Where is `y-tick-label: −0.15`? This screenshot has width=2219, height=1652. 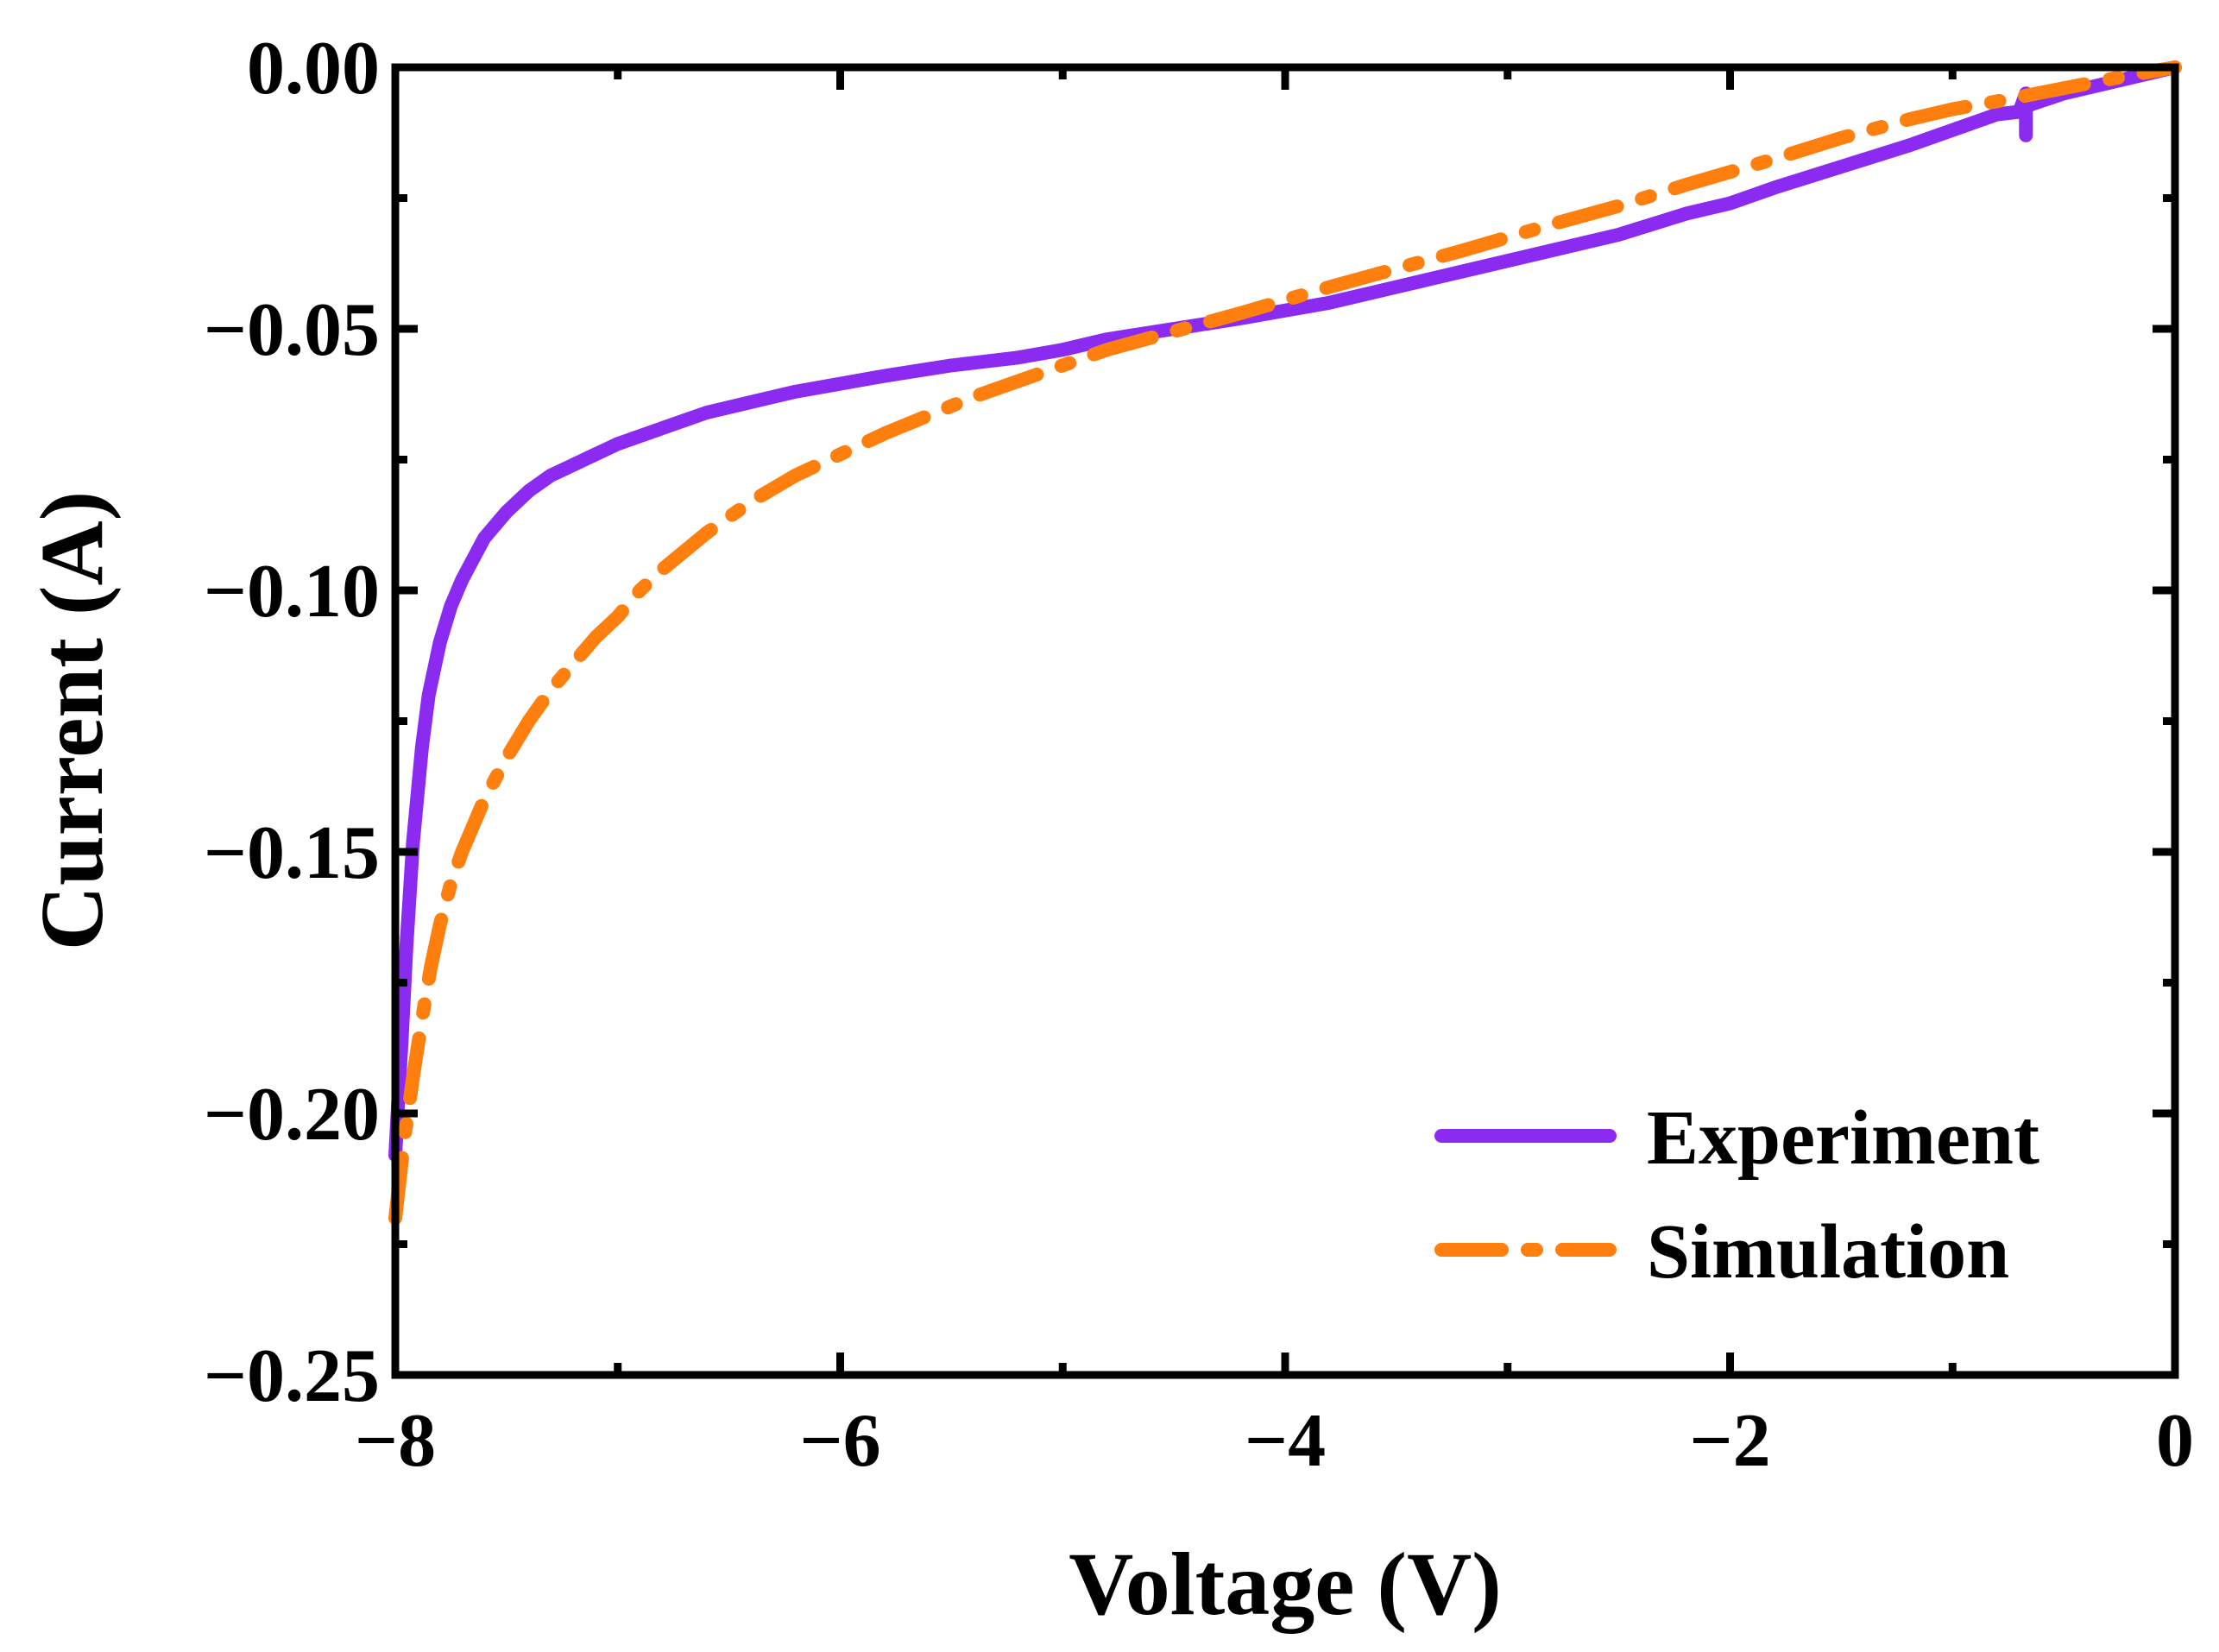
y-tick-label: −0.15 is located at coordinates (292, 853).